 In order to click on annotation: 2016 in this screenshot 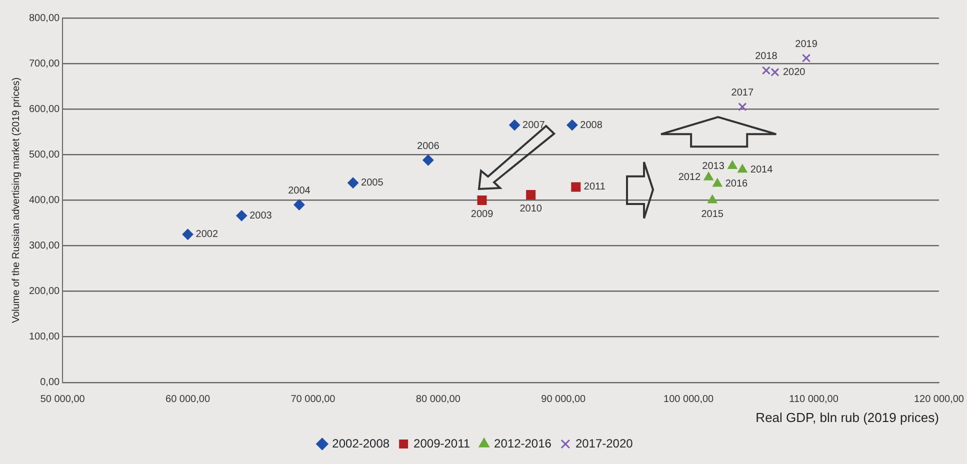, I will do `click(736, 184)`.